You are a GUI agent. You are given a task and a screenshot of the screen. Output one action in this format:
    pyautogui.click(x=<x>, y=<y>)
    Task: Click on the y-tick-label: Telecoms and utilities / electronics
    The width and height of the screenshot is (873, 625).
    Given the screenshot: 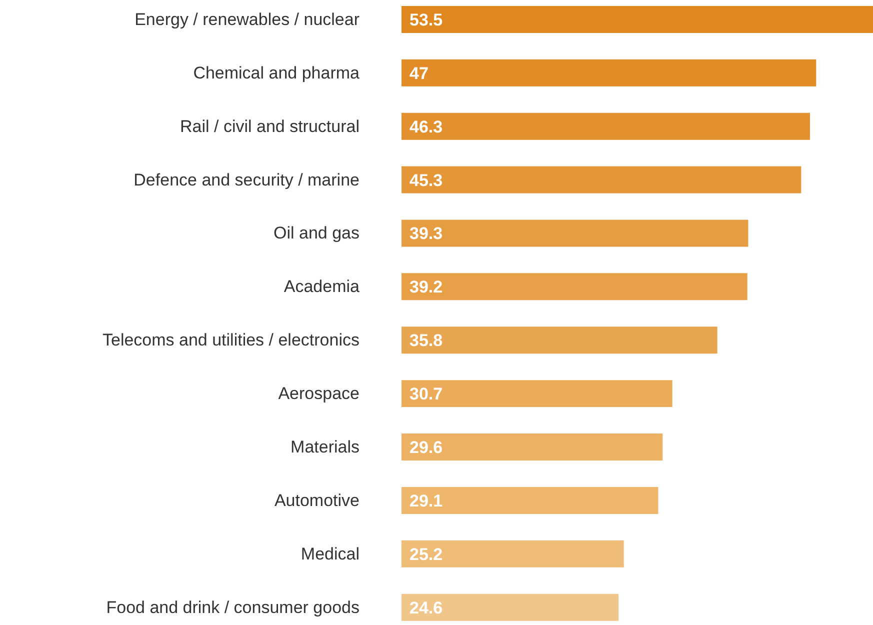 What is the action you would take?
    pyautogui.click(x=231, y=340)
    